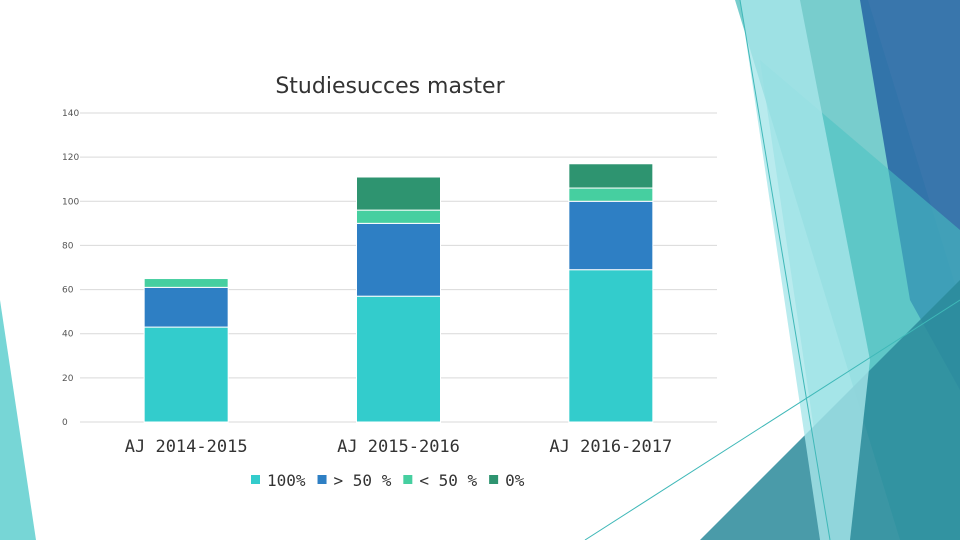 This screenshot has height=540, width=960. Describe the element at coordinates (70, 202) in the screenshot. I see `y-tick-label: 100` at that location.